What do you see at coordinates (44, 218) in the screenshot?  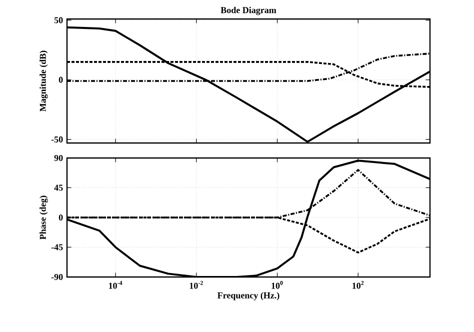 I see `y-axis-title: Phase (deg)` at bounding box center [44, 218].